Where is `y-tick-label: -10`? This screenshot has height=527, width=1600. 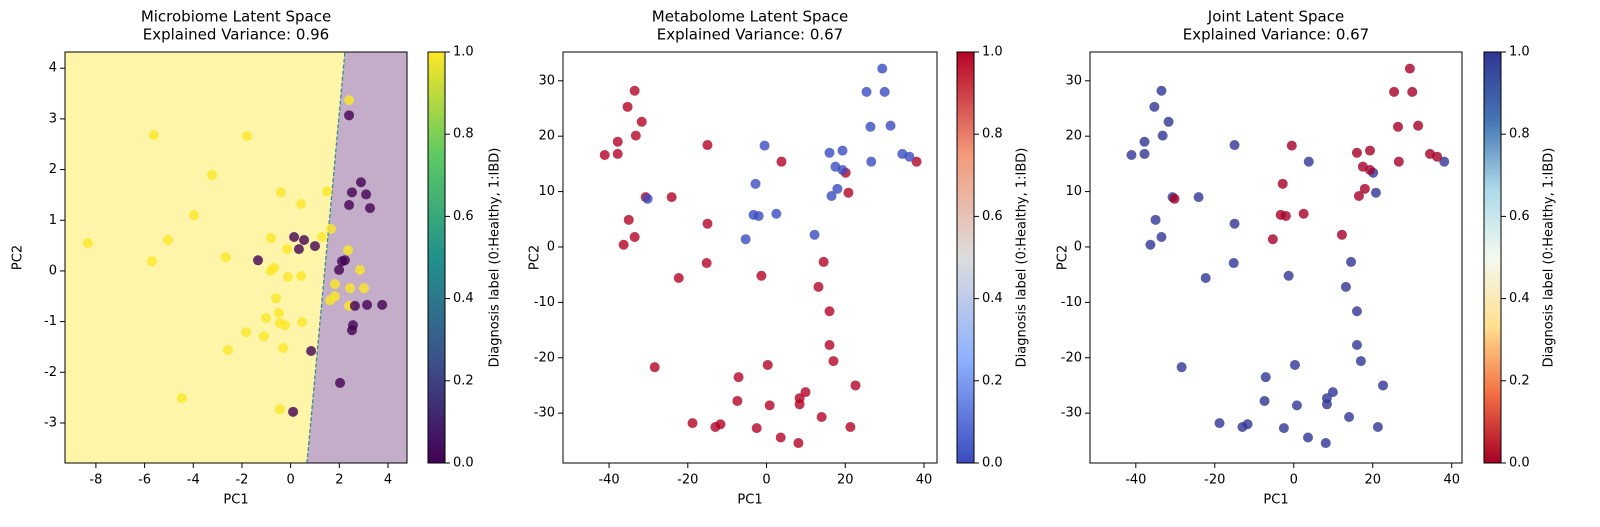
y-tick-label: -10 is located at coordinates (544, 302).